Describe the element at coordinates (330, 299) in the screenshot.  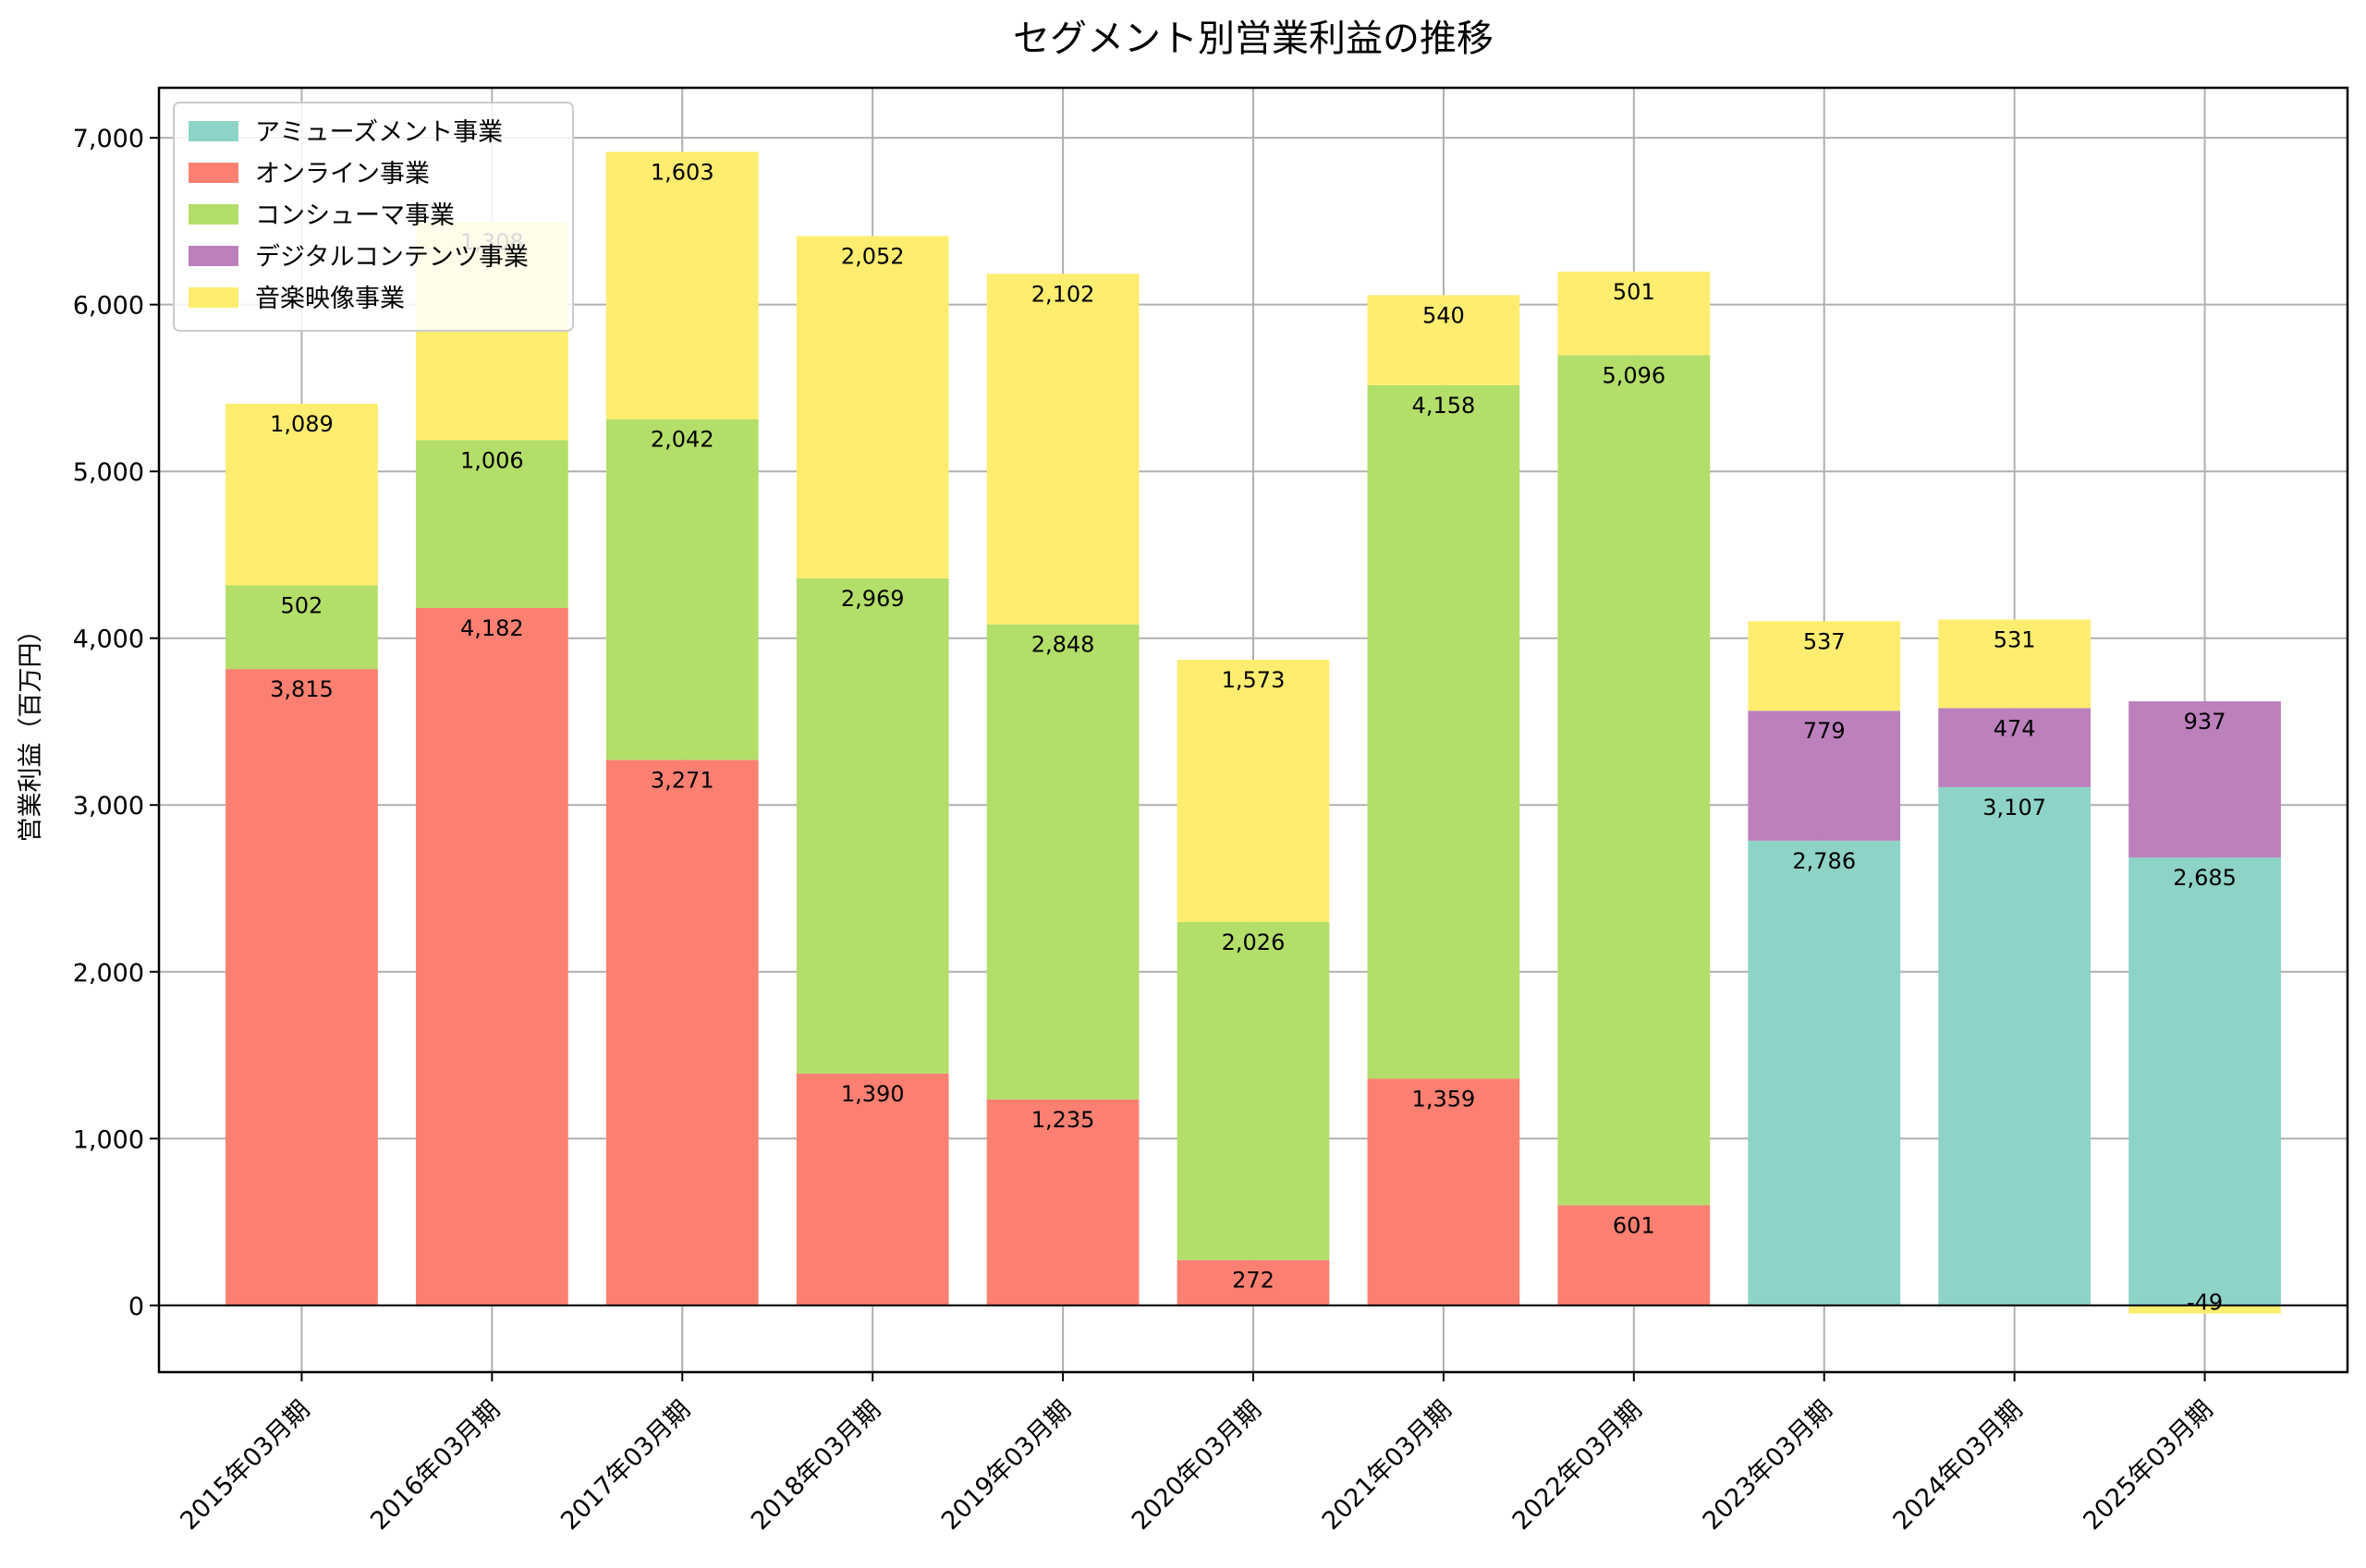
I see `legend-entry: 音楽映像事業` at that location.